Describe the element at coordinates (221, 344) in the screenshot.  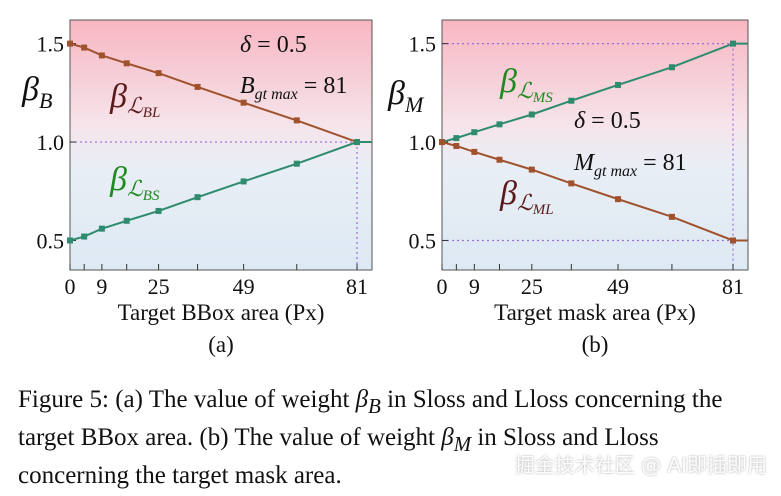
I see `panel-label: (a)` at that location.